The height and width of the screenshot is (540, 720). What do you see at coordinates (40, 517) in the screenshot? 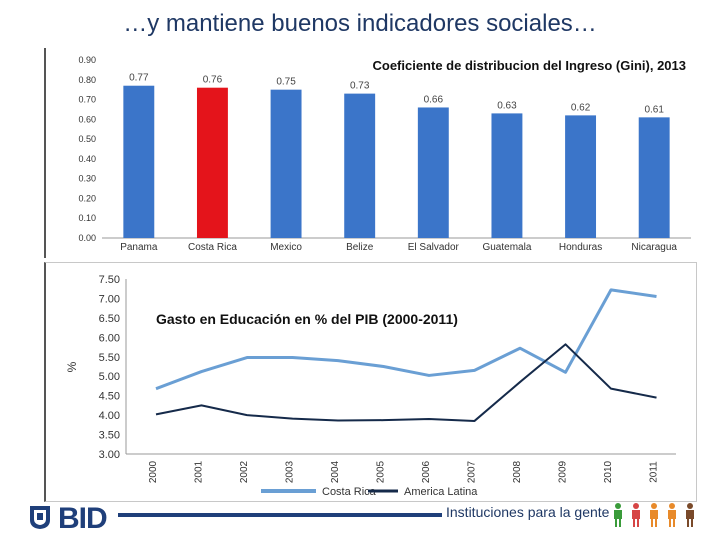
I see `bid-emblem-icon` at bounding box center [40, 517].